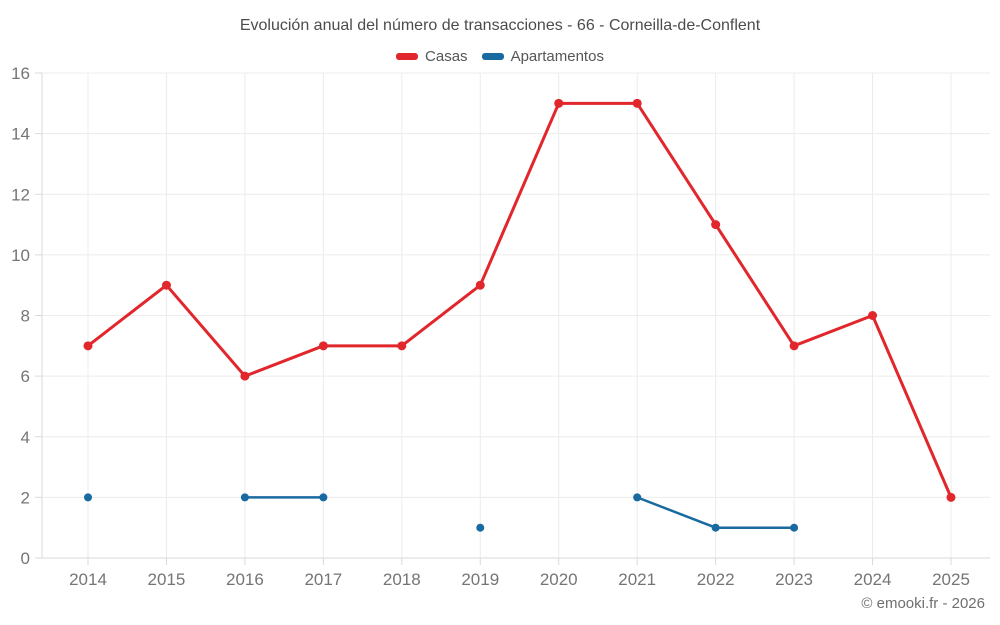 This screenshot has width=1000, height=625. I want to click on y-axis-label: 8, so click(25, 316).